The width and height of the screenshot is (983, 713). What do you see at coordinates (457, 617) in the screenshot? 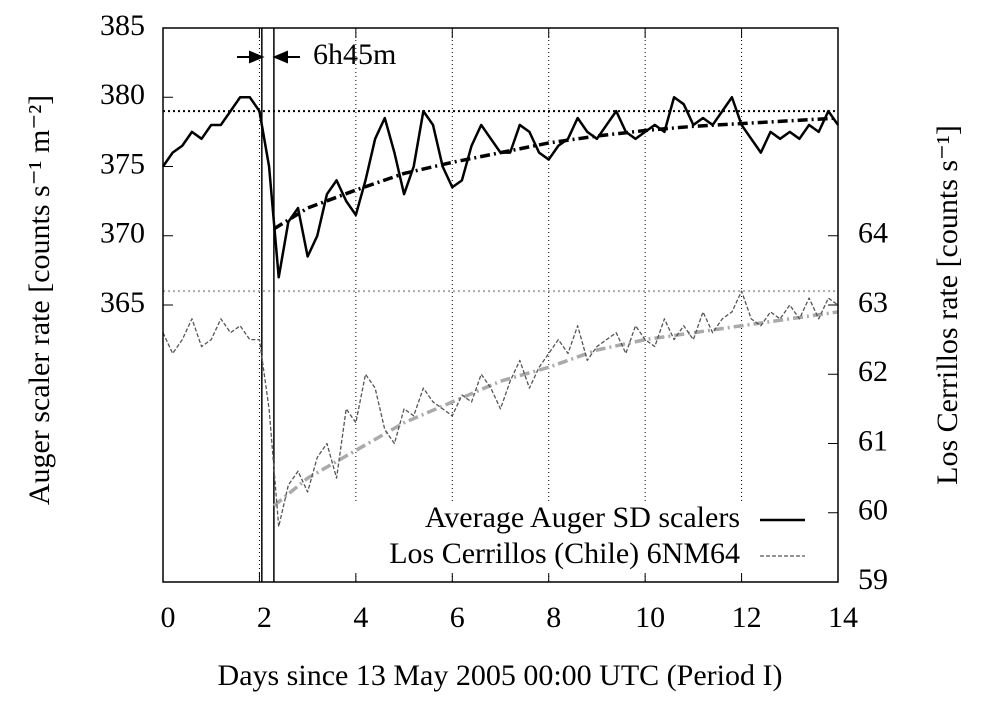
I see `x-tick-label: 6` at bounding box center [457, 617].